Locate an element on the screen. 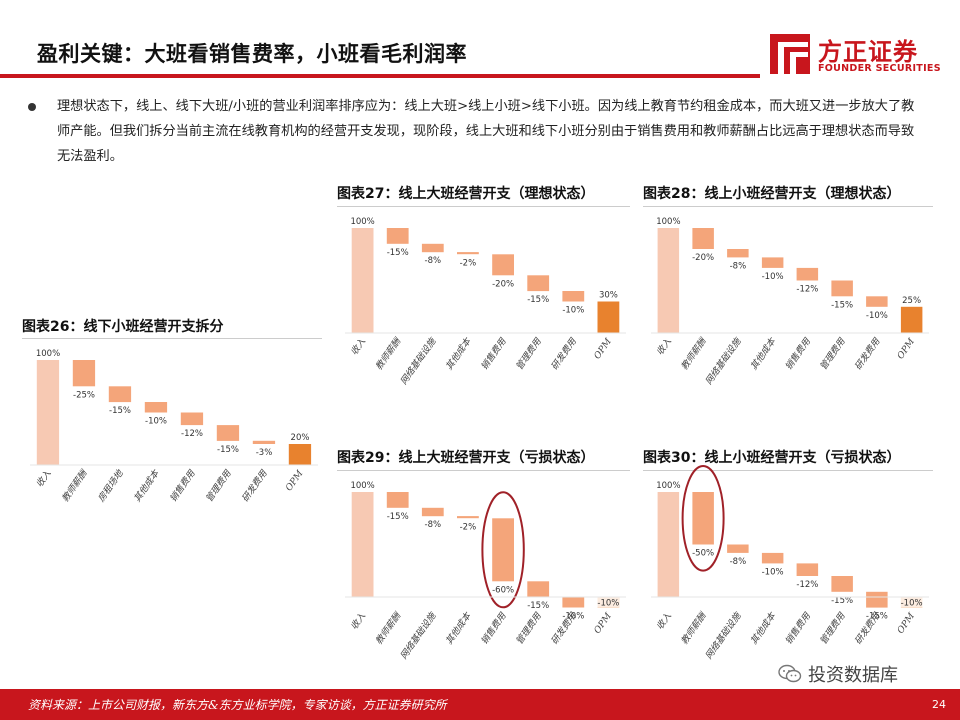 Image resolution: width=960 pixels, height=720 pixels. fig29-category-label: 教师薪酬 is located at coordinates (388, 627).